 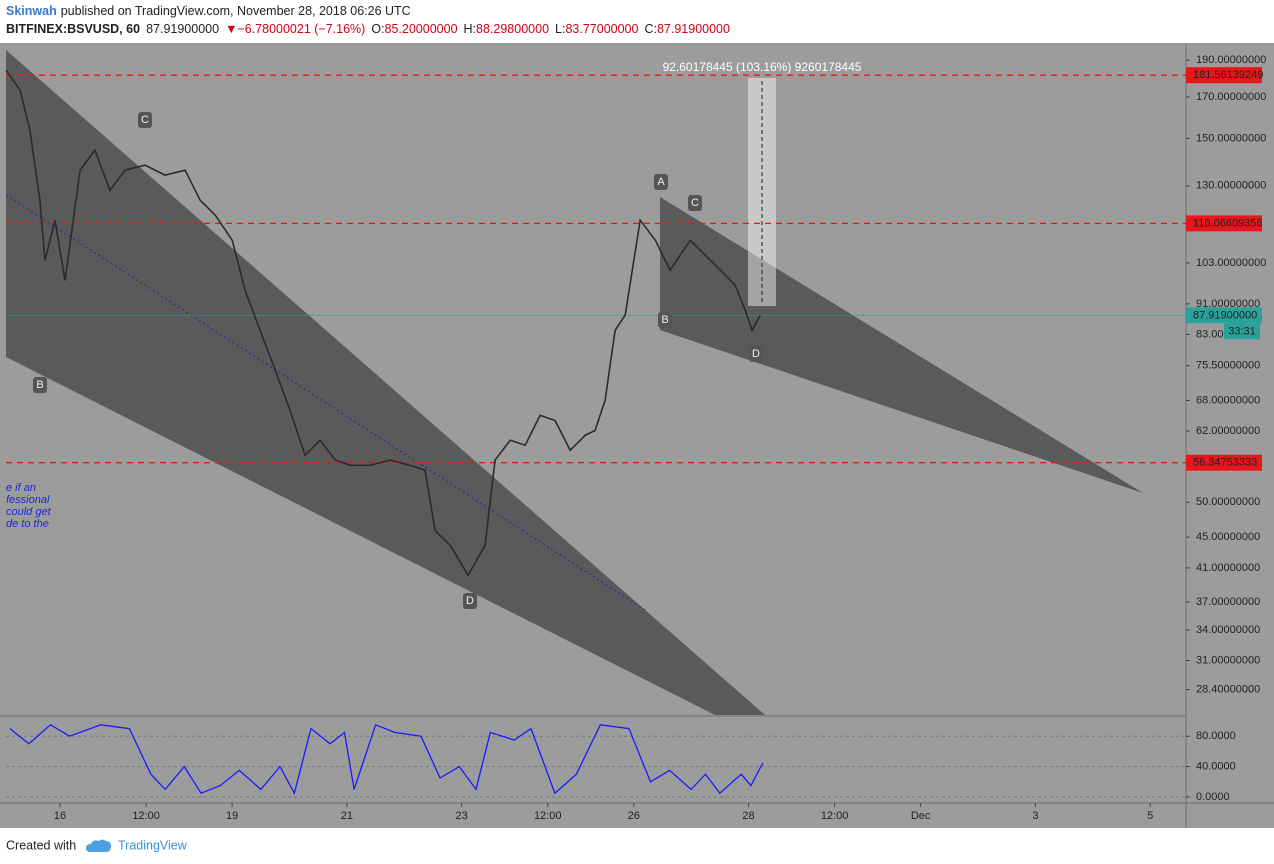 What do you see at coordinates (512, 29) in the screenshot?
I see `ohlc-value: 88.29800000` at bounding box center [512, 29].